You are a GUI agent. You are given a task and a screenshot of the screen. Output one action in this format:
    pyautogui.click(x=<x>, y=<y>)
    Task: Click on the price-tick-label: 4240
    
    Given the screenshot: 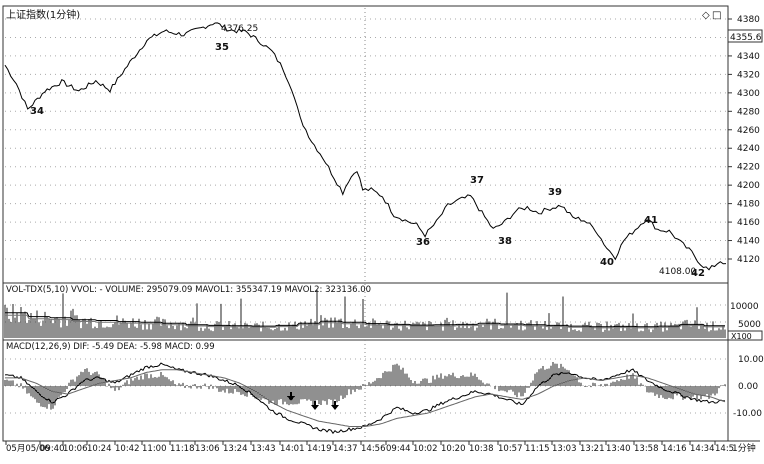 What is the action you would take?
    pyautogui.click(x=748, y=149)
    